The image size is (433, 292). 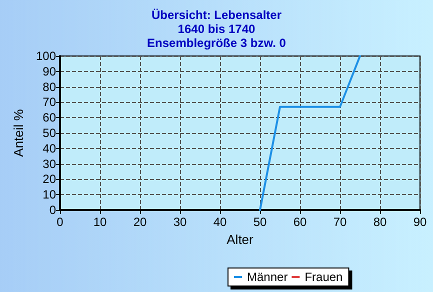 What do you see at coordinates (380, 222) in the screenshot?
I see `x-tick-label: 80` at bounding box center [380, 222].